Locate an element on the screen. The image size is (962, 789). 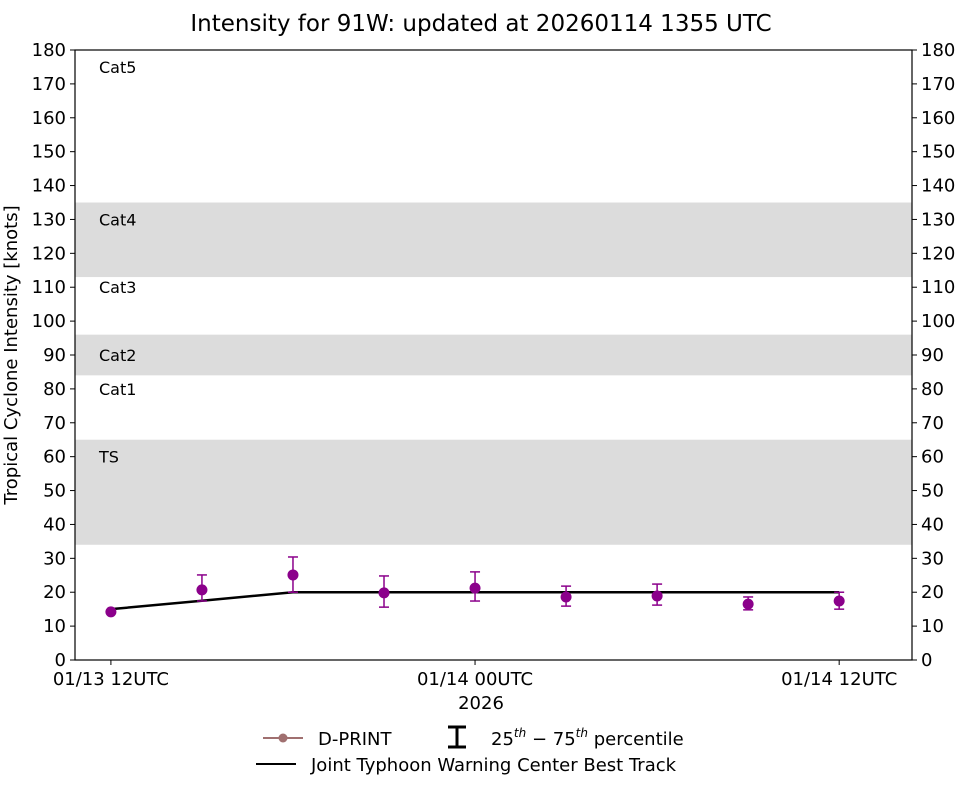
y-tick-label-left: 50 is located at coordinates (54, 491).